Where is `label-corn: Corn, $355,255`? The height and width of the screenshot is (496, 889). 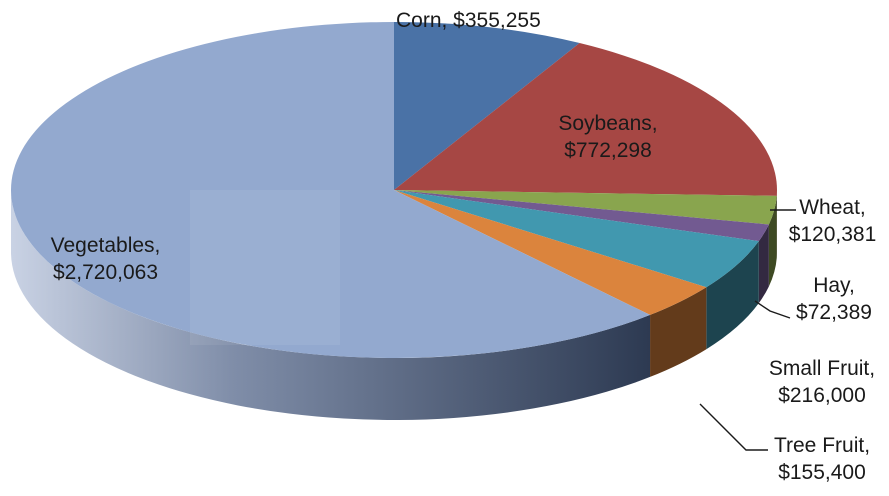
label-corn: Corn, $355,255 is located at coordinates (468, 20).